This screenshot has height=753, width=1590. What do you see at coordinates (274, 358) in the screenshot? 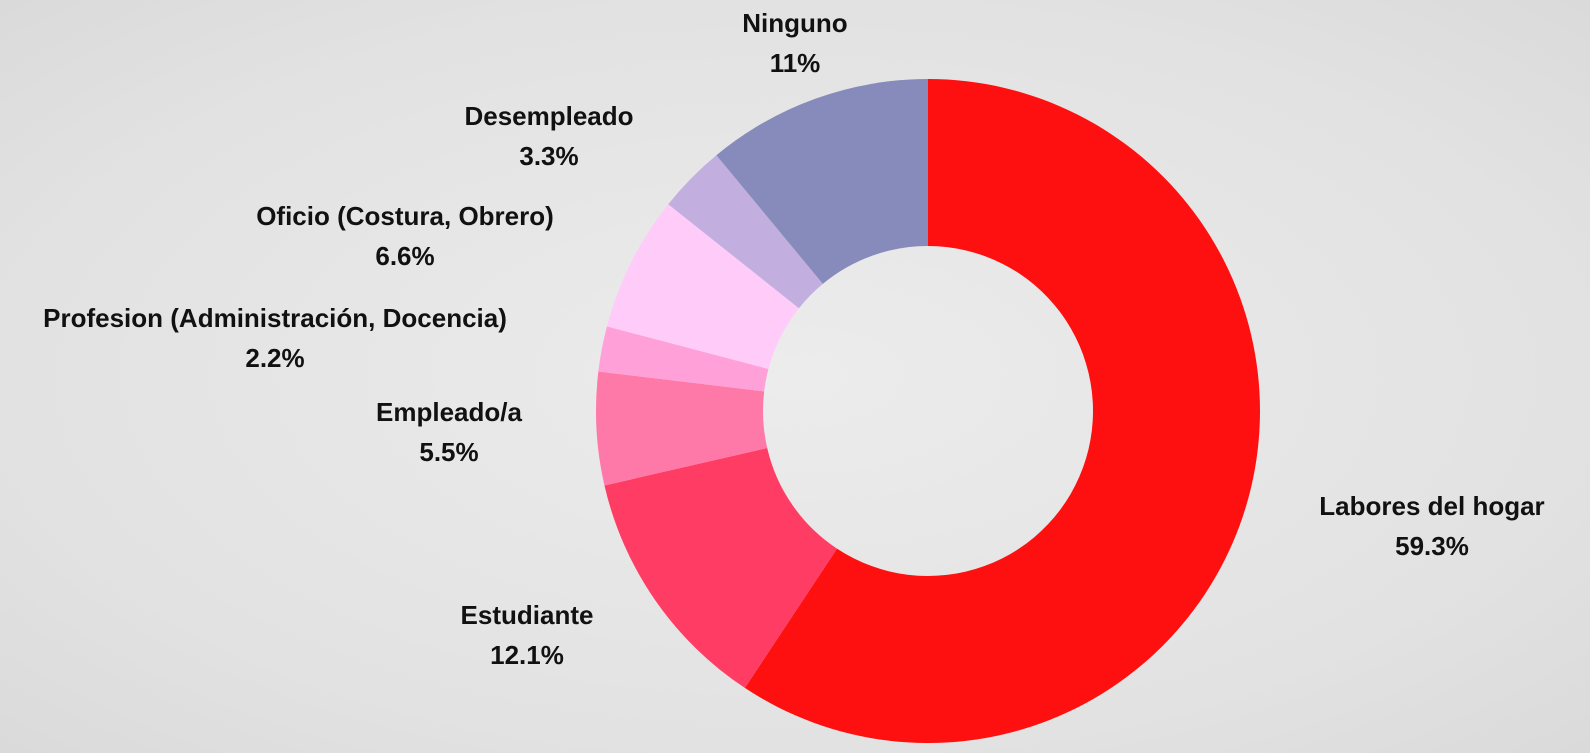
I see `segment-value-label: 2.2%` at bounding box center [274, 358].